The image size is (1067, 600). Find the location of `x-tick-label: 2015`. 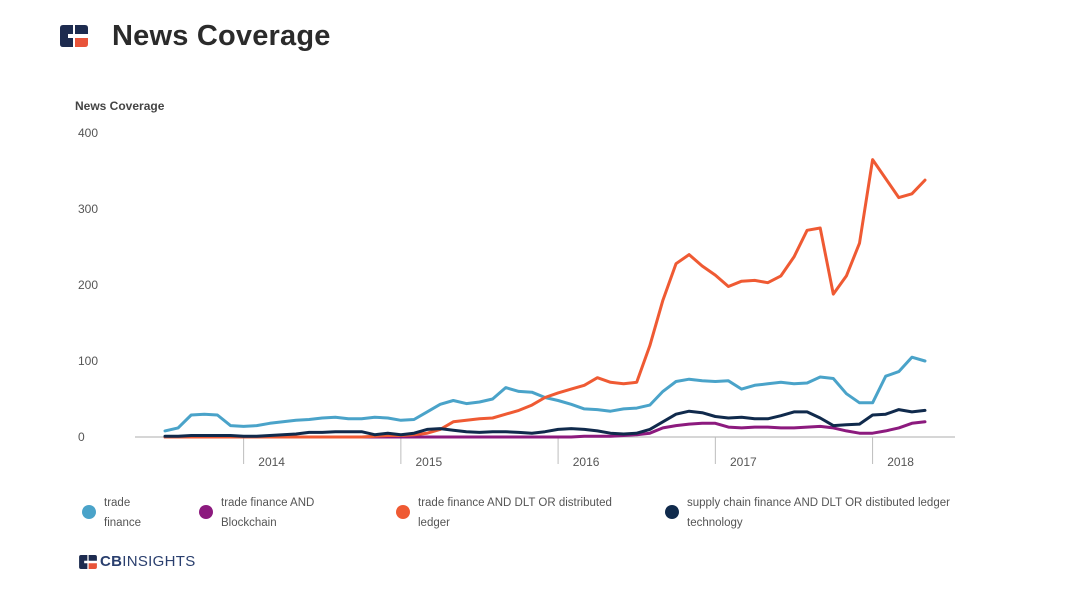

x-tick-label: 2015 is located at coordinates (429, 462).